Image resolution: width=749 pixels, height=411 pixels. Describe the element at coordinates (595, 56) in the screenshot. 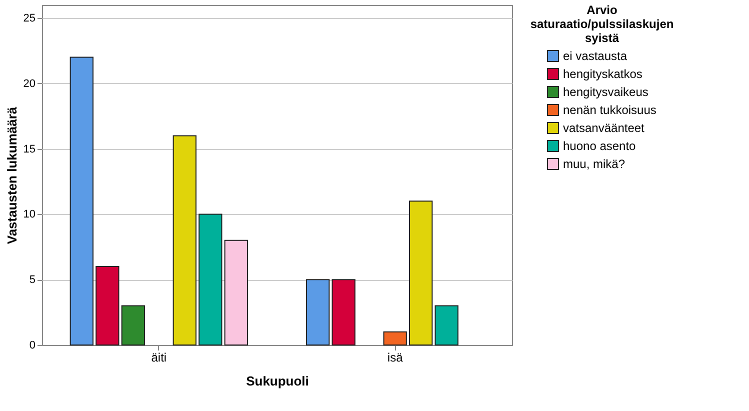

I see `legend-label: ei vastausta` at that location.